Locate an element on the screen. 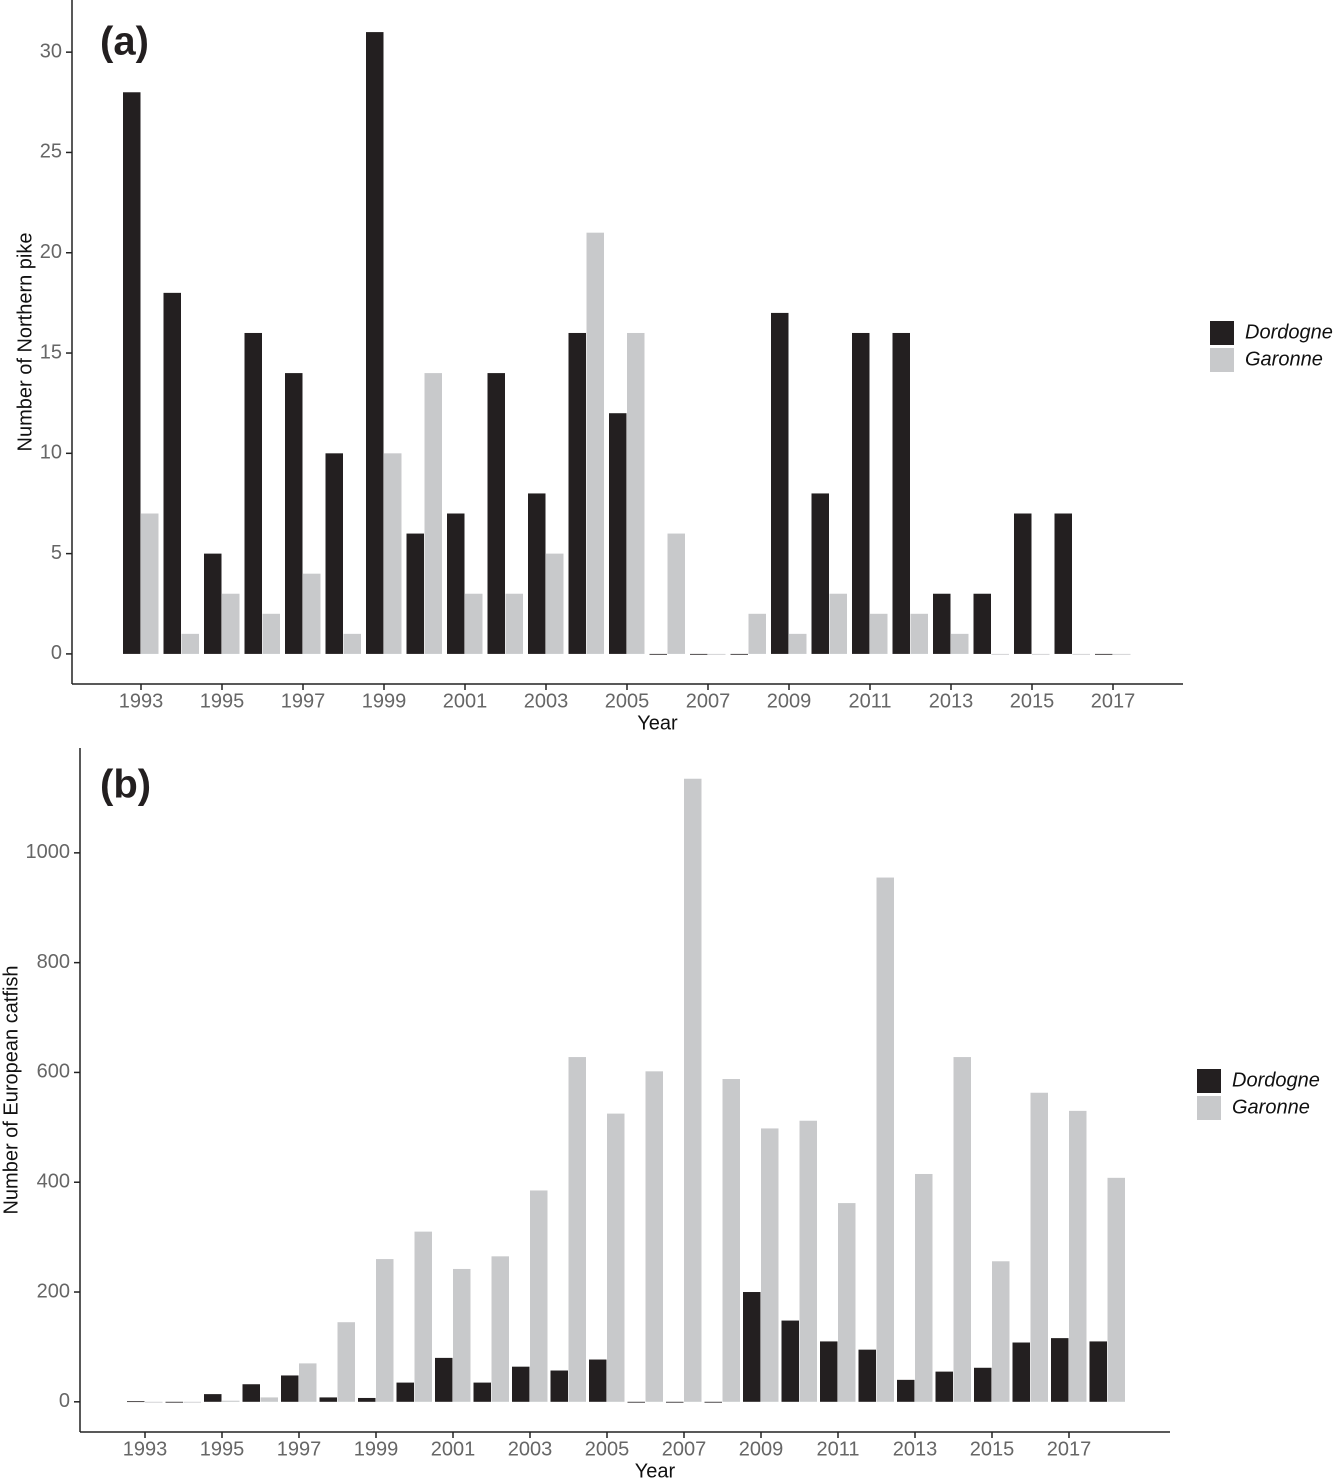 The width and height of the screenshot is (1339, 1480). x-tick-label: 1997 is located at coordinates (303, 701).